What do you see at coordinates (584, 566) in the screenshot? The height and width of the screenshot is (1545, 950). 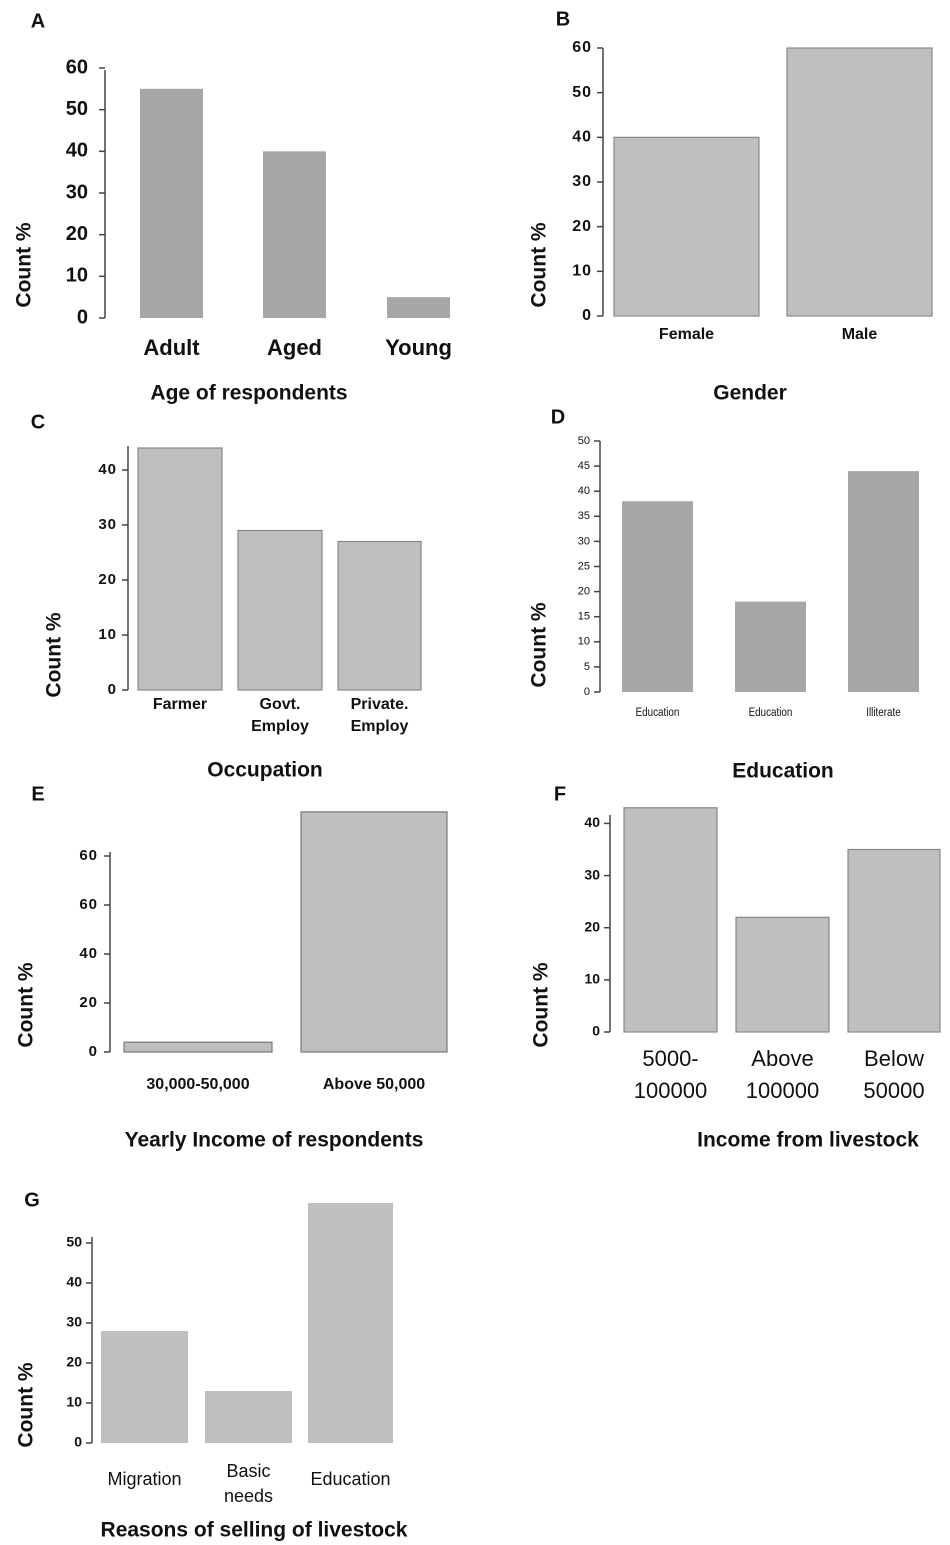 I see `y-tick-label: 25` at bounding box center [584, 566].